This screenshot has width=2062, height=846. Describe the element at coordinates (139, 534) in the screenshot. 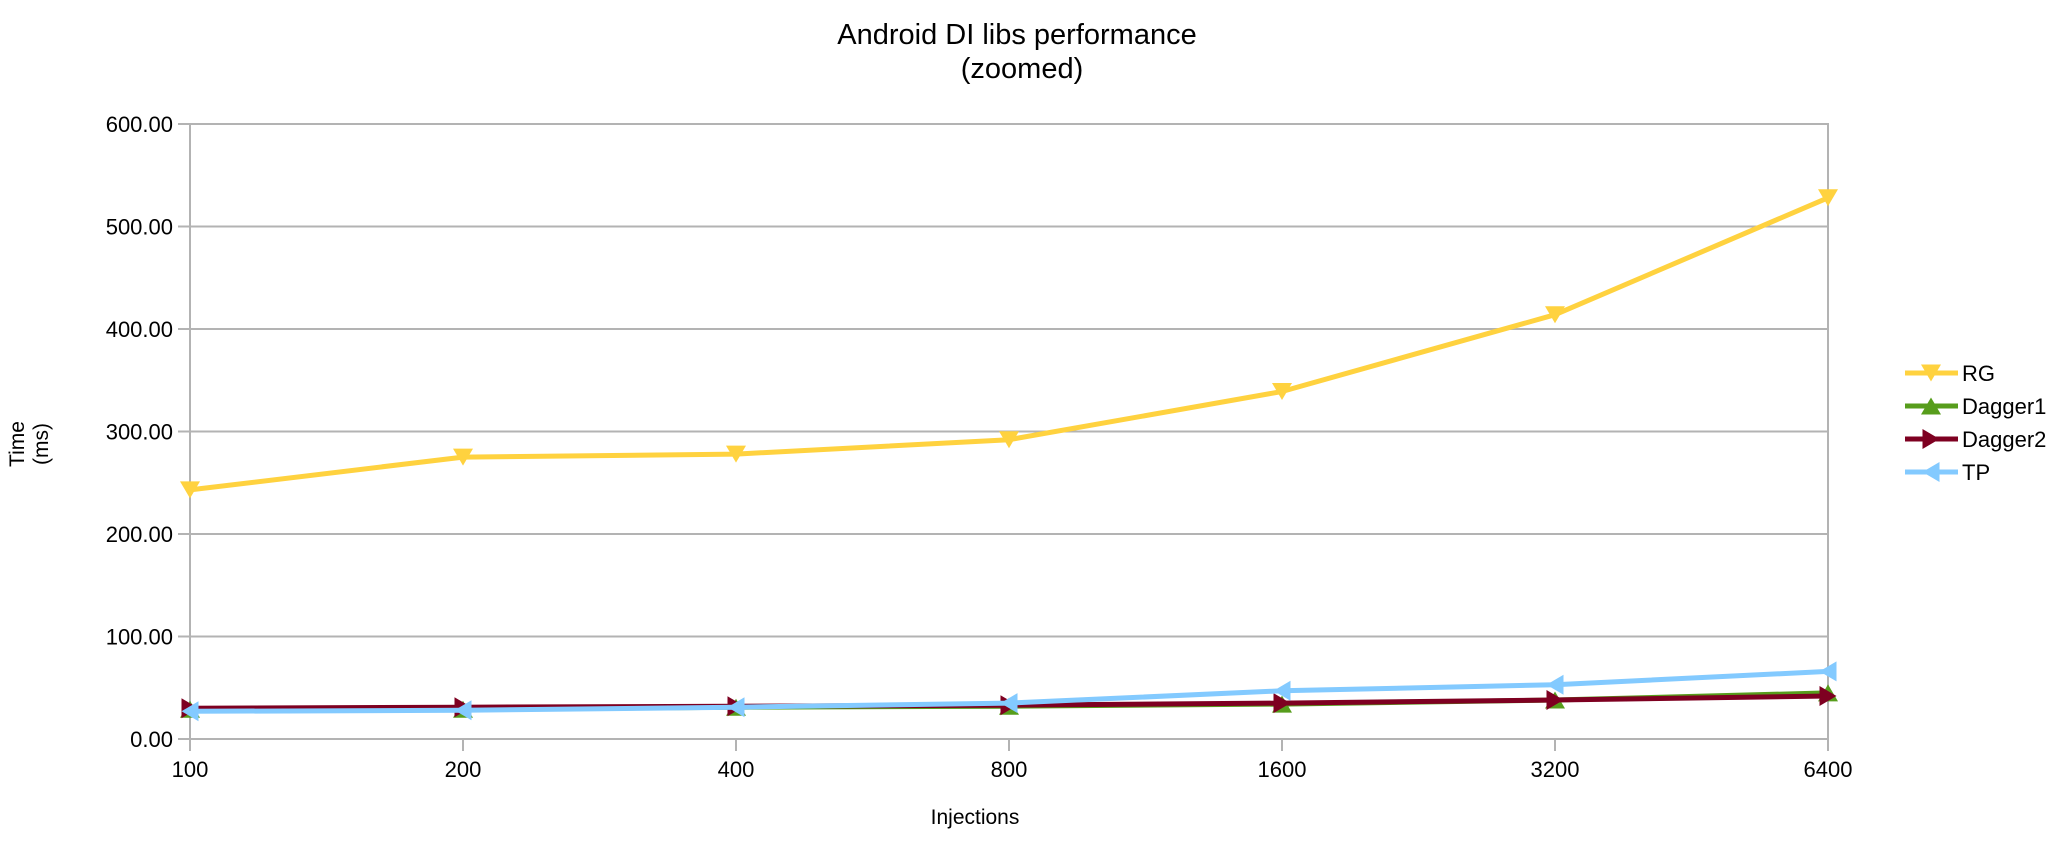

I see `y-tick-label: 200.00` at that location.